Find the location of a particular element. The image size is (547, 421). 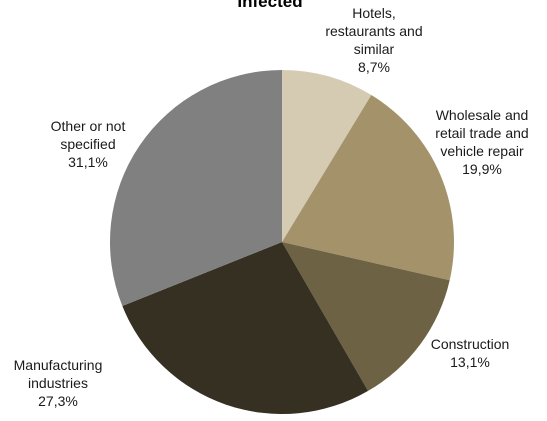

slice-value-label: 8,7% is located at coordinates (374, 67).